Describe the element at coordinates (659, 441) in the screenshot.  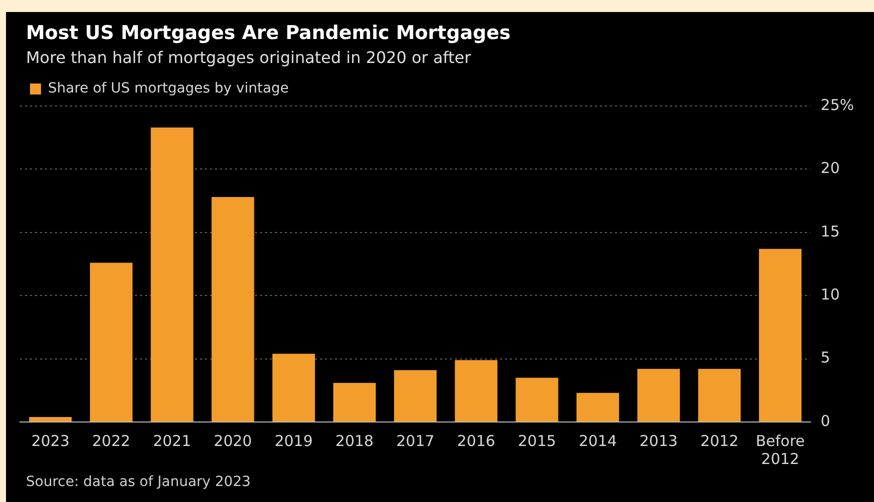
I see `x-tick-label: 2013` at that location.